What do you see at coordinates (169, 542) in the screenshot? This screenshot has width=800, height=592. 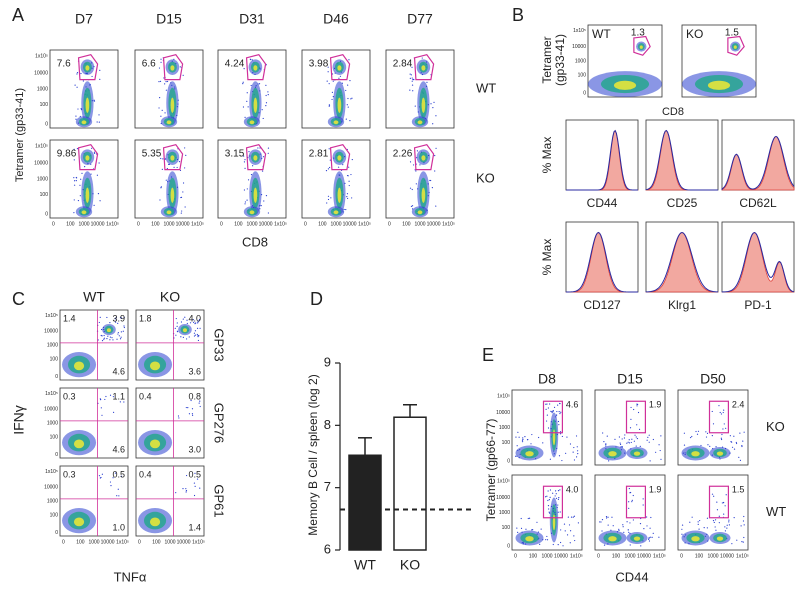 I see `x-tick-label: 1000` at bounding box center [169, 542].